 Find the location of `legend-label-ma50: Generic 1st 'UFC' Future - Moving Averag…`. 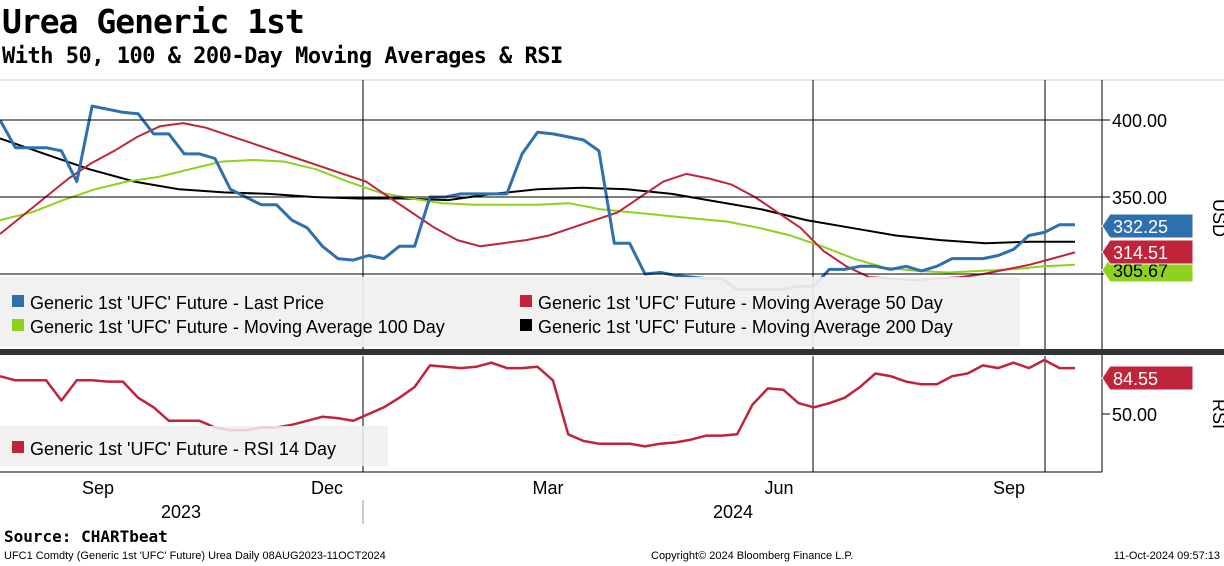

legend-label-ma50: Generic 1st 'UFC' Future - Moving Averag… is located at coordinates (740, 303).